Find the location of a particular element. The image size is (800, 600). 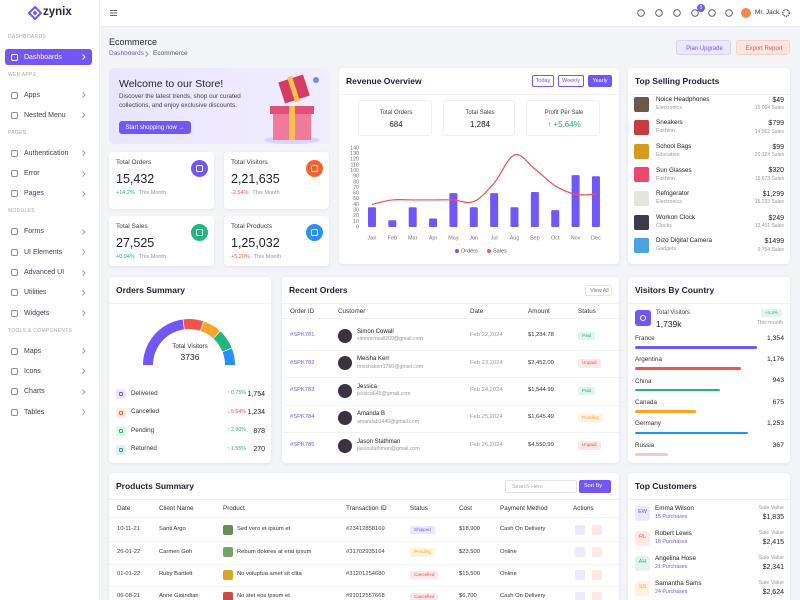

filter-label: Yearly is located at coordinates (600, 80).